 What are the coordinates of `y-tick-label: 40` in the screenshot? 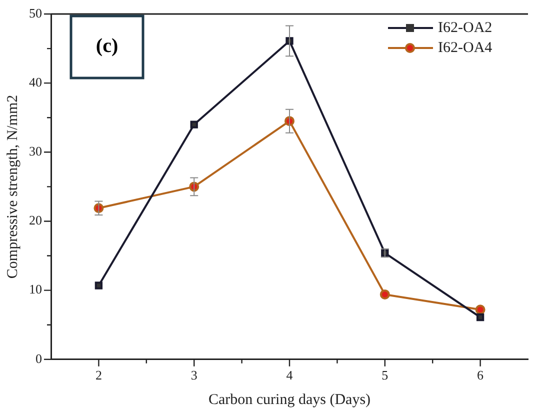 It's located at (35, 82).